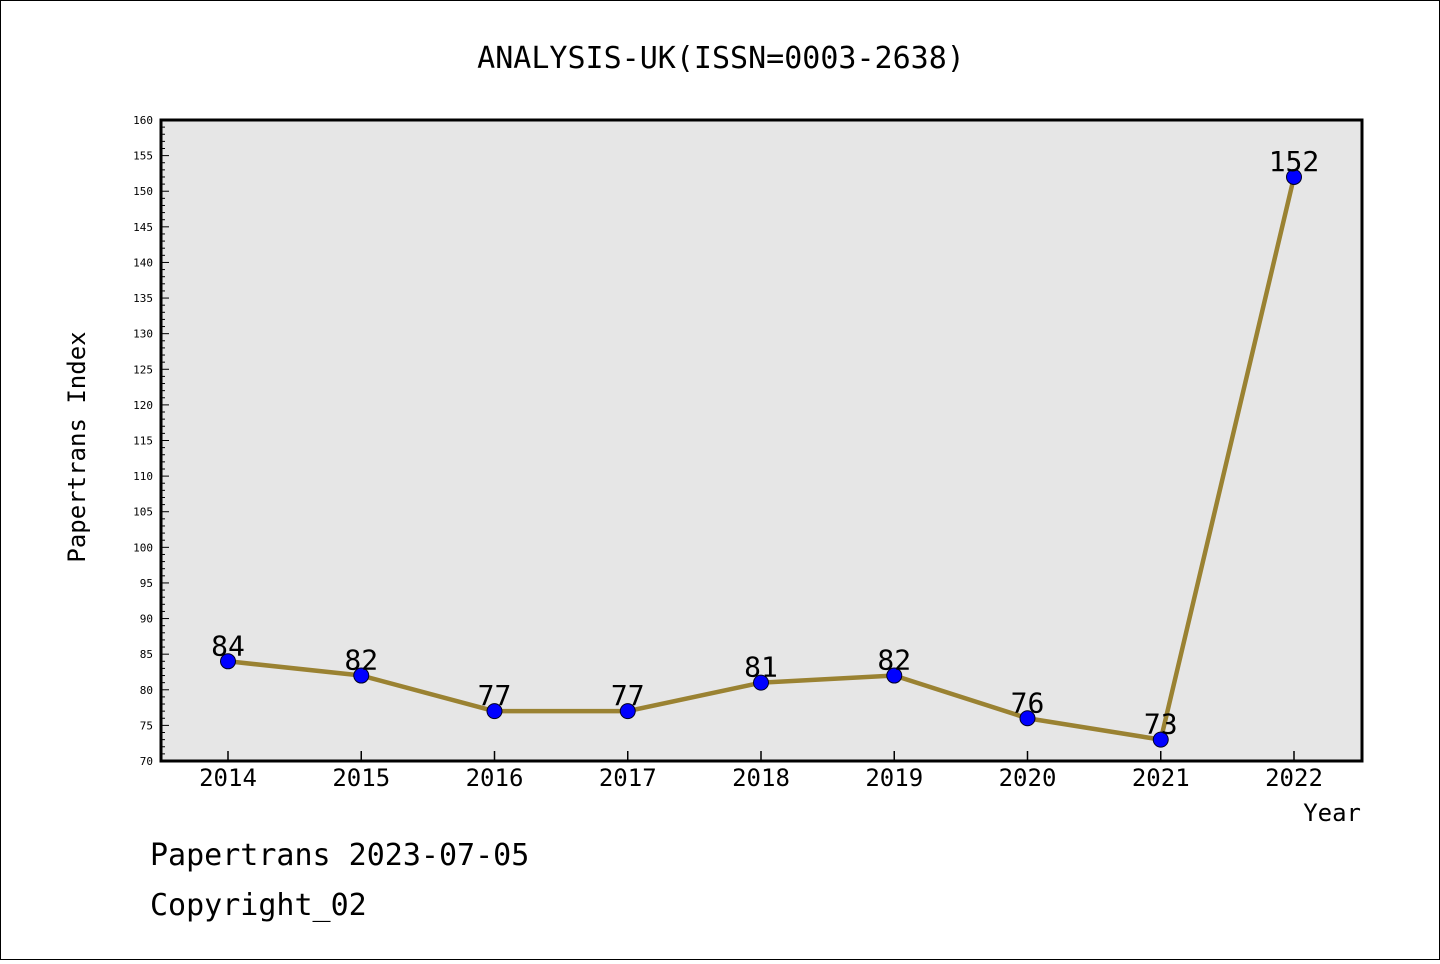 This screenshot has height=964, width=1440. I want to click on y-tick-label: 125, so click(143, 369).